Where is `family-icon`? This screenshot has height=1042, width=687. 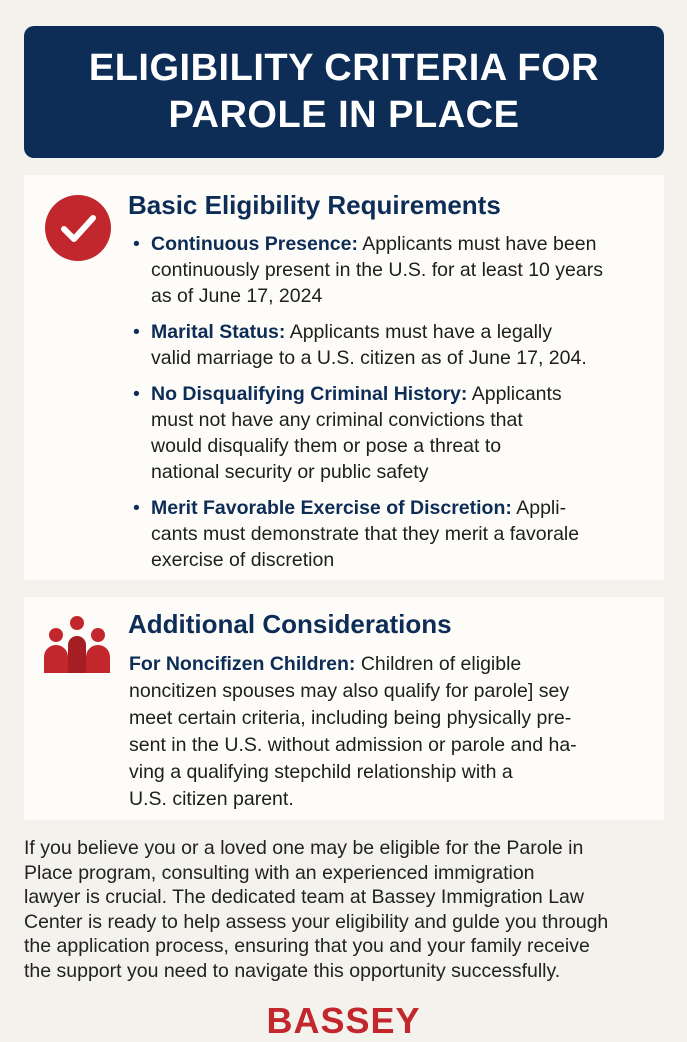
family-icon is located at coordinates (77, 644).